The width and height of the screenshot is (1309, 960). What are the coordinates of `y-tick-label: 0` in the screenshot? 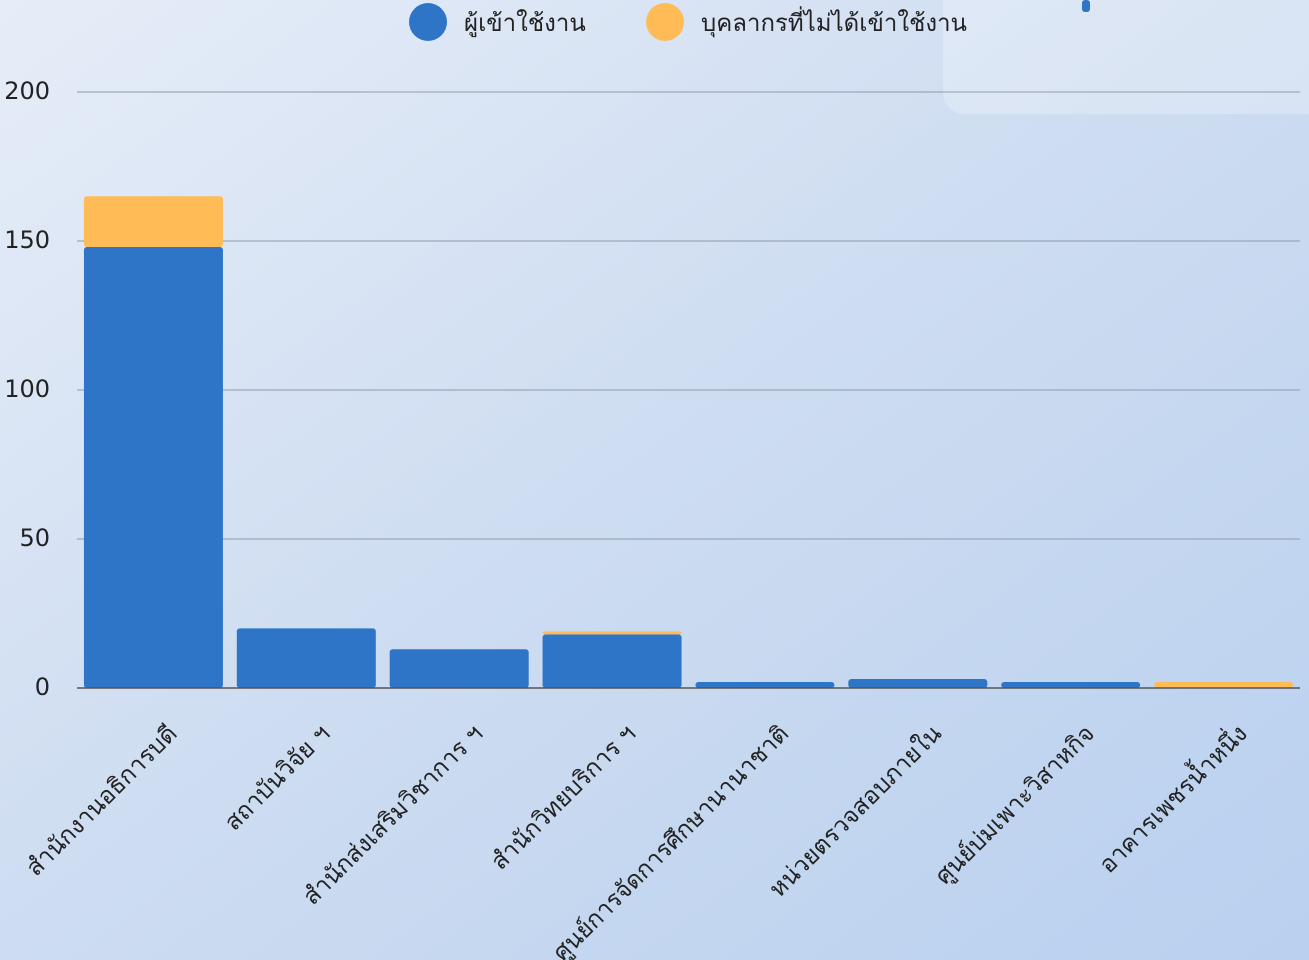 It's located at (42, 687).